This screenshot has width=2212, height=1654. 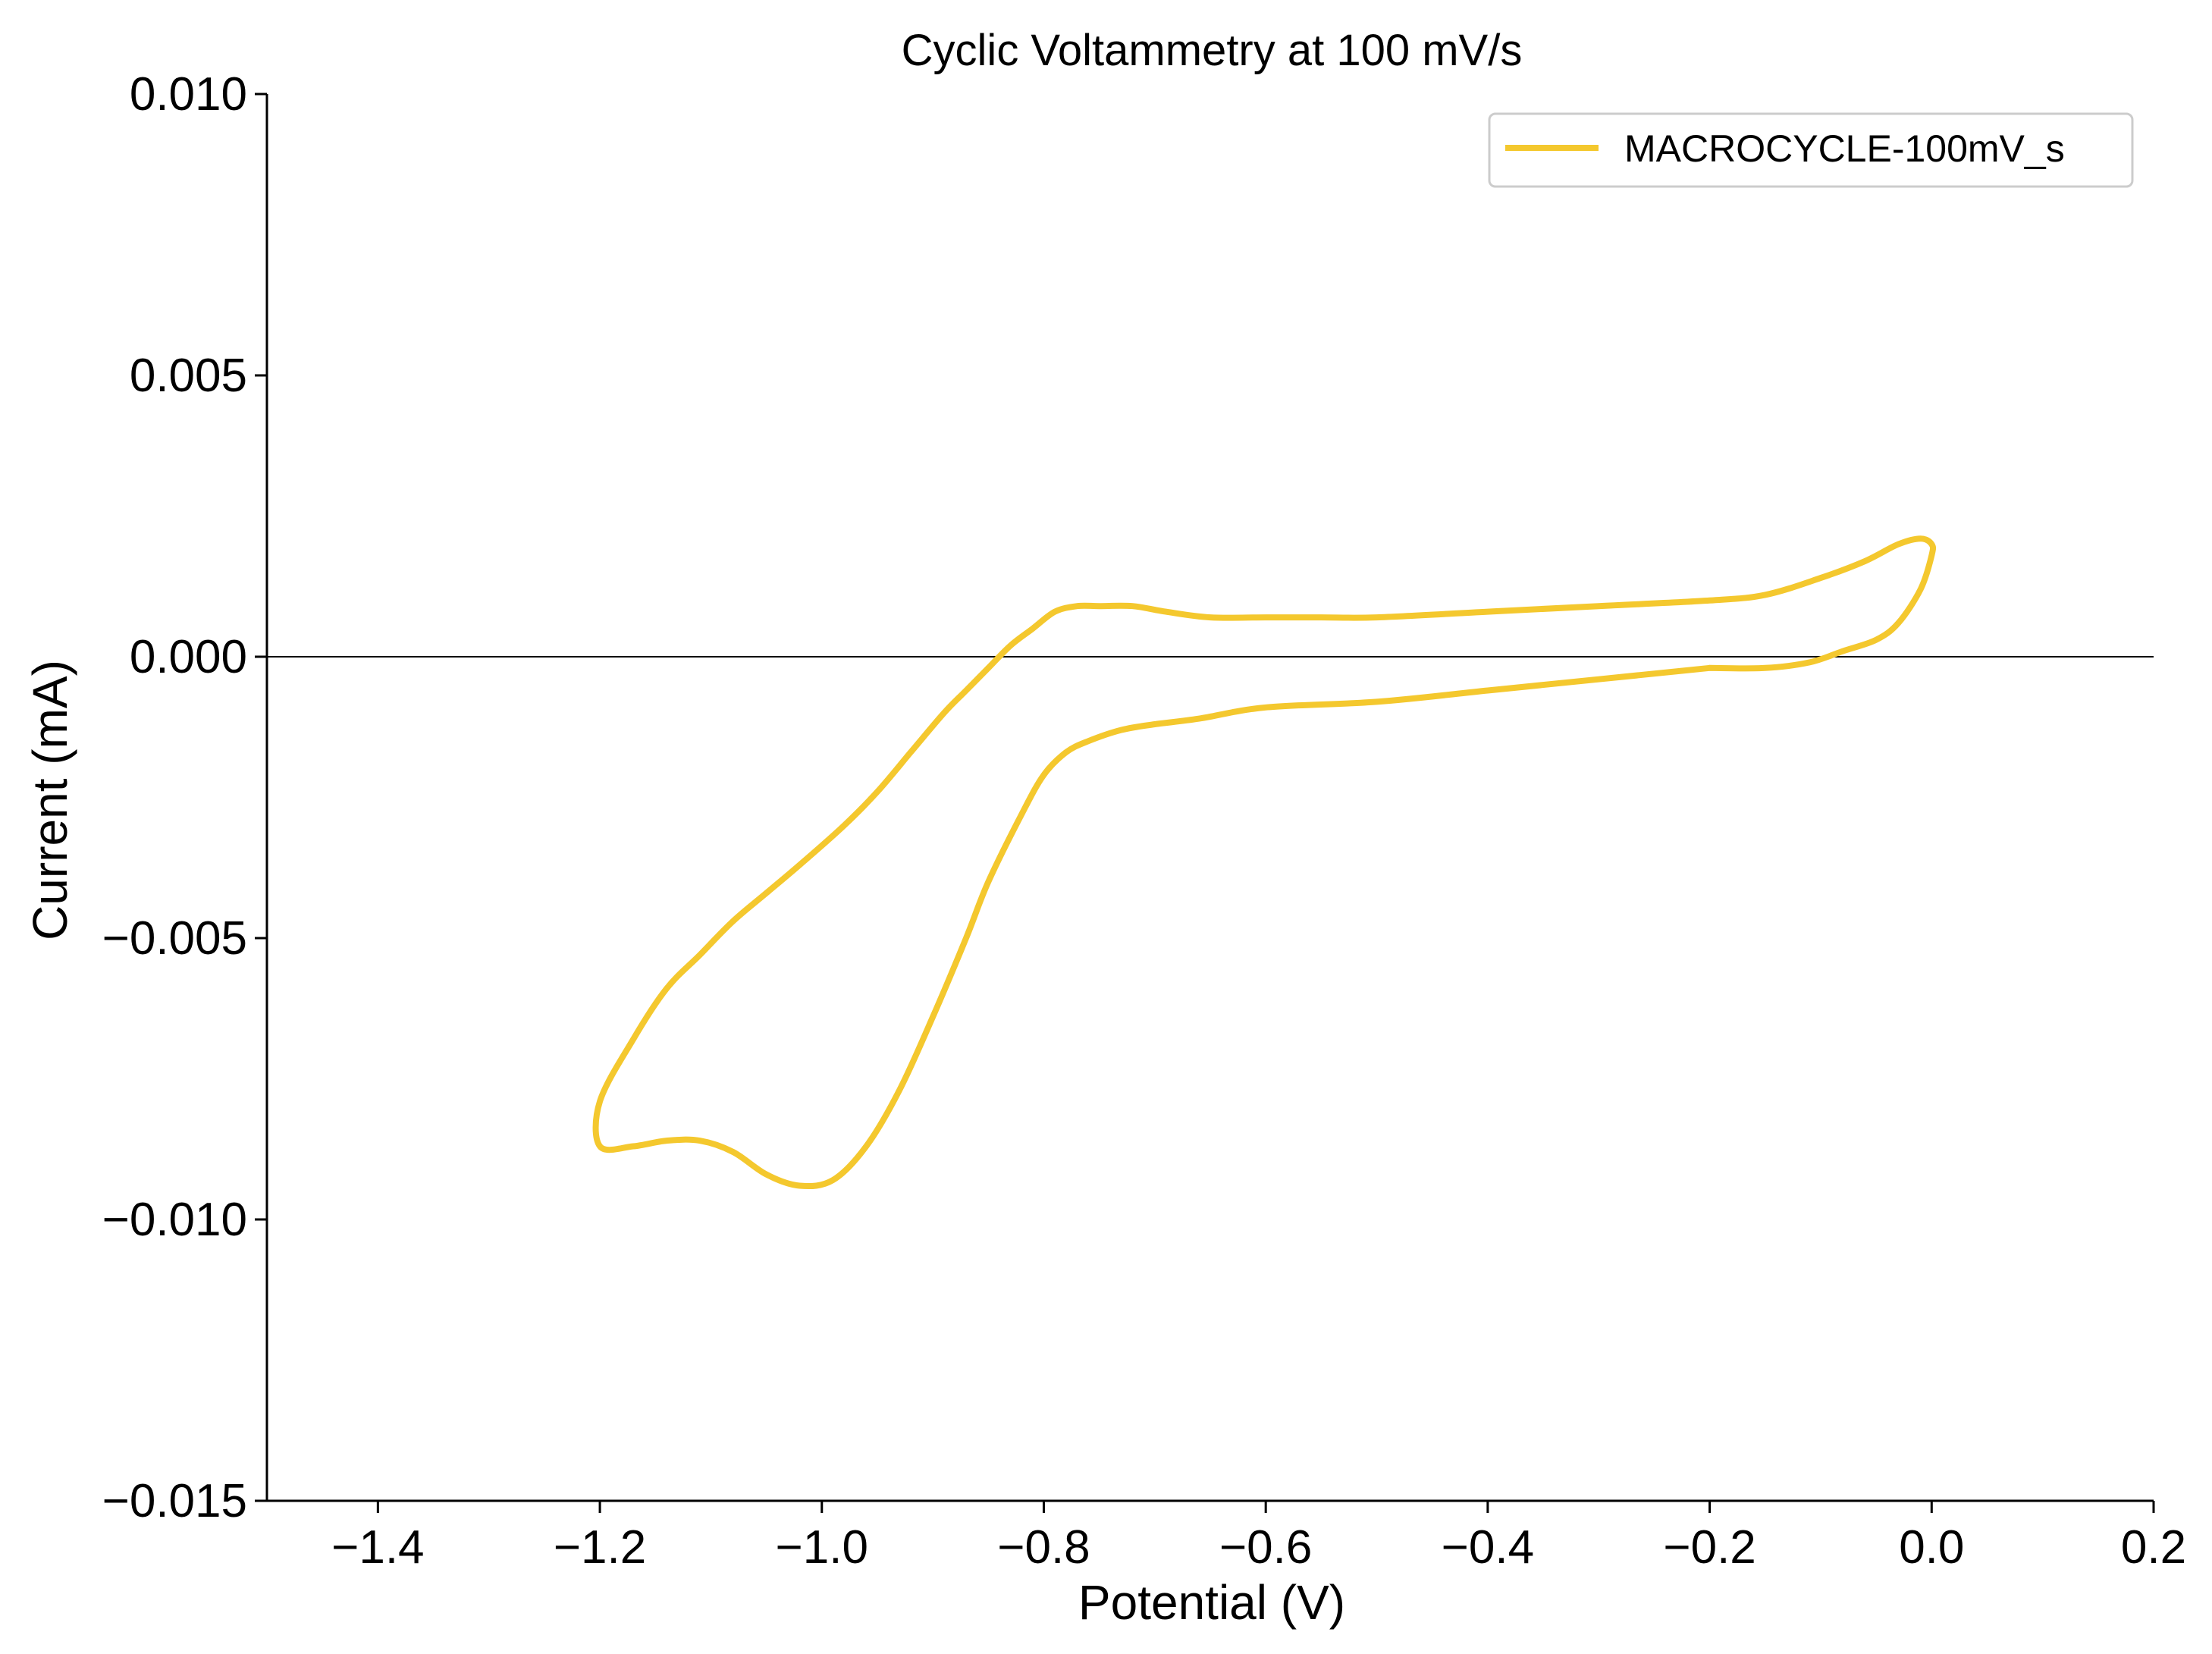 What do you see at coordinates (175, 939) in the screenshot?
I see `y-tick-label: −0.005` at bounding box center [175, 939].